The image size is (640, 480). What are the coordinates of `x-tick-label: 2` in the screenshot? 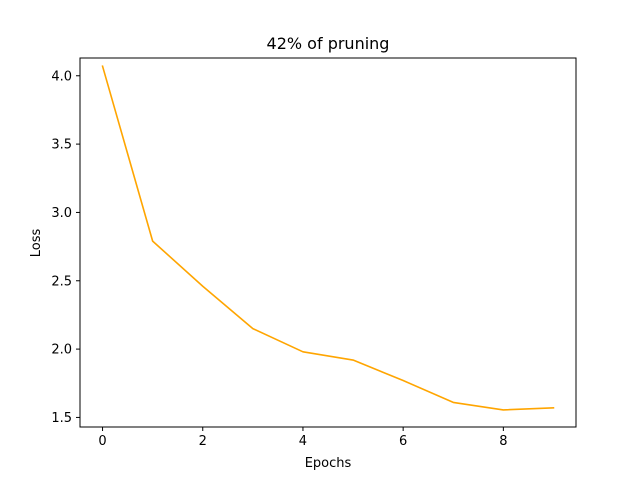 It's located at (203, 441).